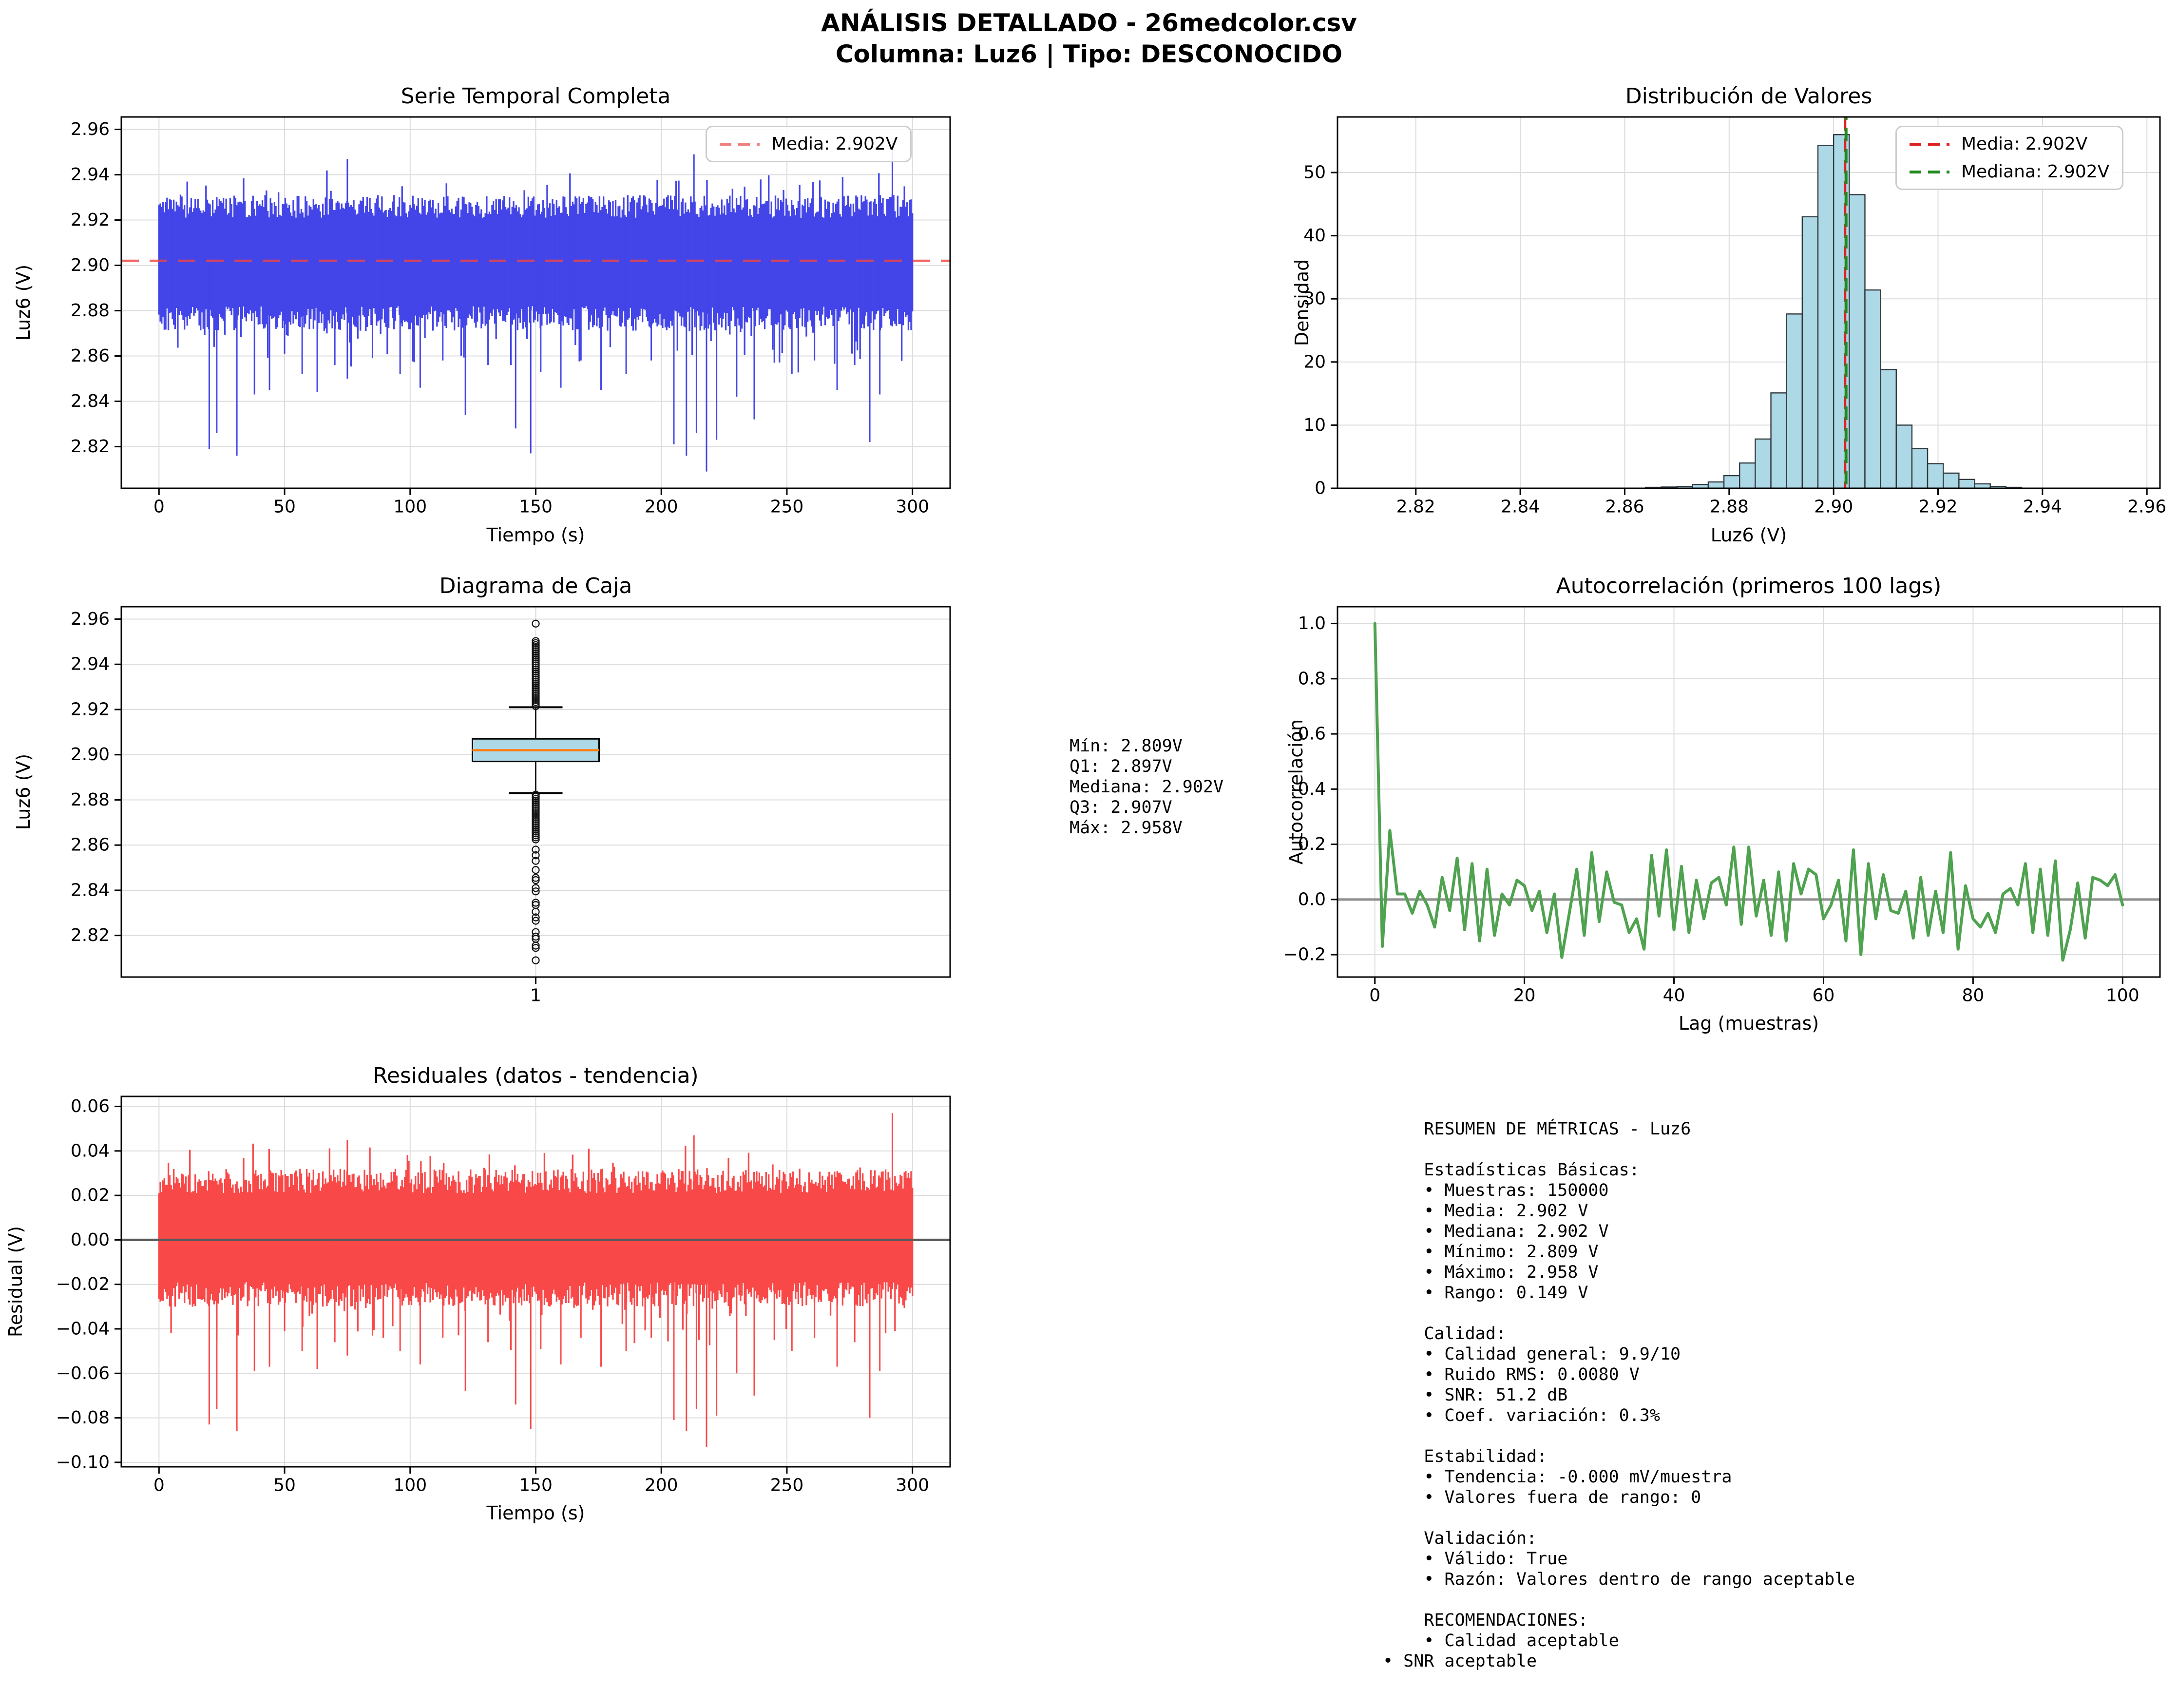  What do you see at coordinates (1749, 96) in the screenshot?
I see `histogram-title: Distribución de Valores` at bounding box center [1749, 96].